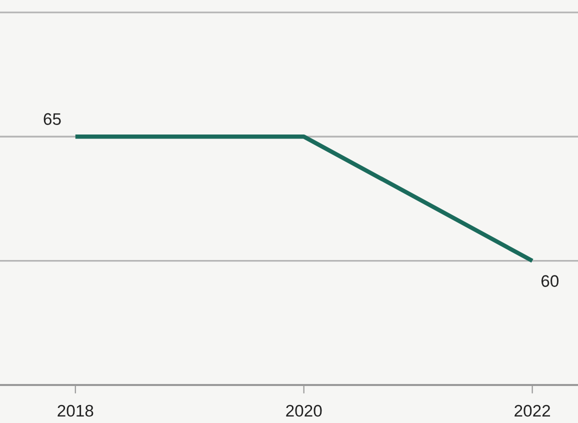 The image size is (578, 423). What do you see at coordinates (304, 410) in the screenshot?
I see `x-tick-label: 2020` at bounding box center [304, 410].